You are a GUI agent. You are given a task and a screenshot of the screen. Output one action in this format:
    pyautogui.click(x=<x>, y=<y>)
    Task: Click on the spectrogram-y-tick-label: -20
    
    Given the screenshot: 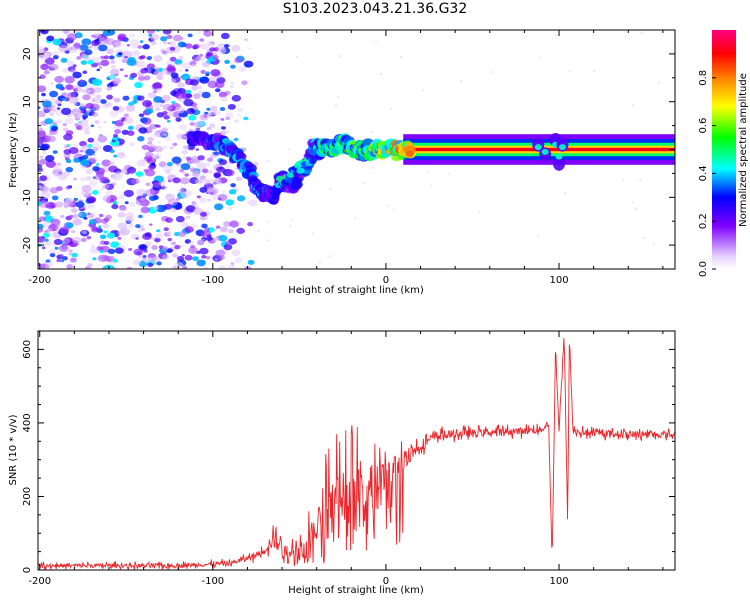 What is the action you would take?
    pyautogui.click(x=27, y=245)
    